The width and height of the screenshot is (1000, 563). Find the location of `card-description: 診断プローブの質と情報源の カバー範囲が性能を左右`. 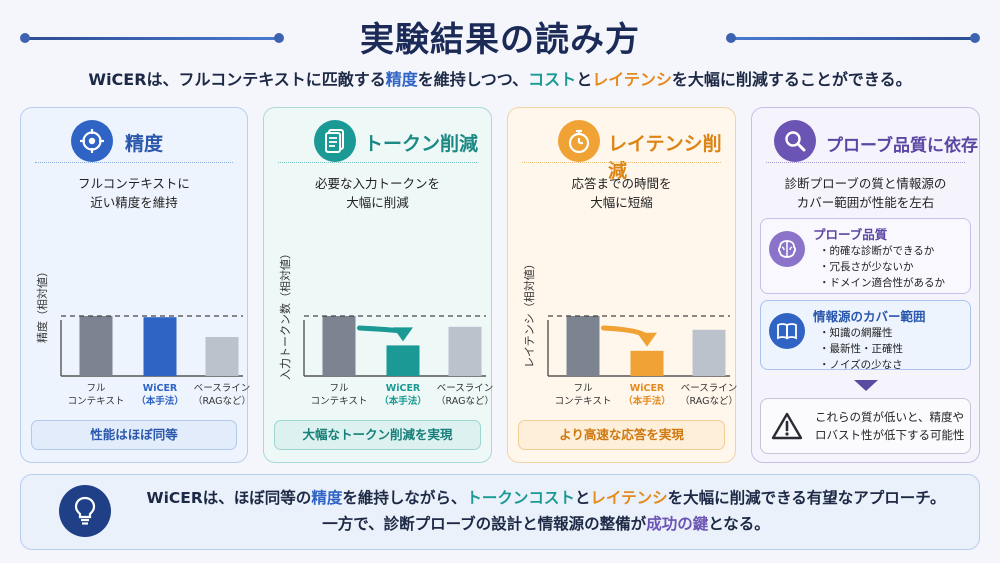

card-description: 診断プローブの質と情報源の カバー範囲が性能を左右 is located at coordinates (865, 193).